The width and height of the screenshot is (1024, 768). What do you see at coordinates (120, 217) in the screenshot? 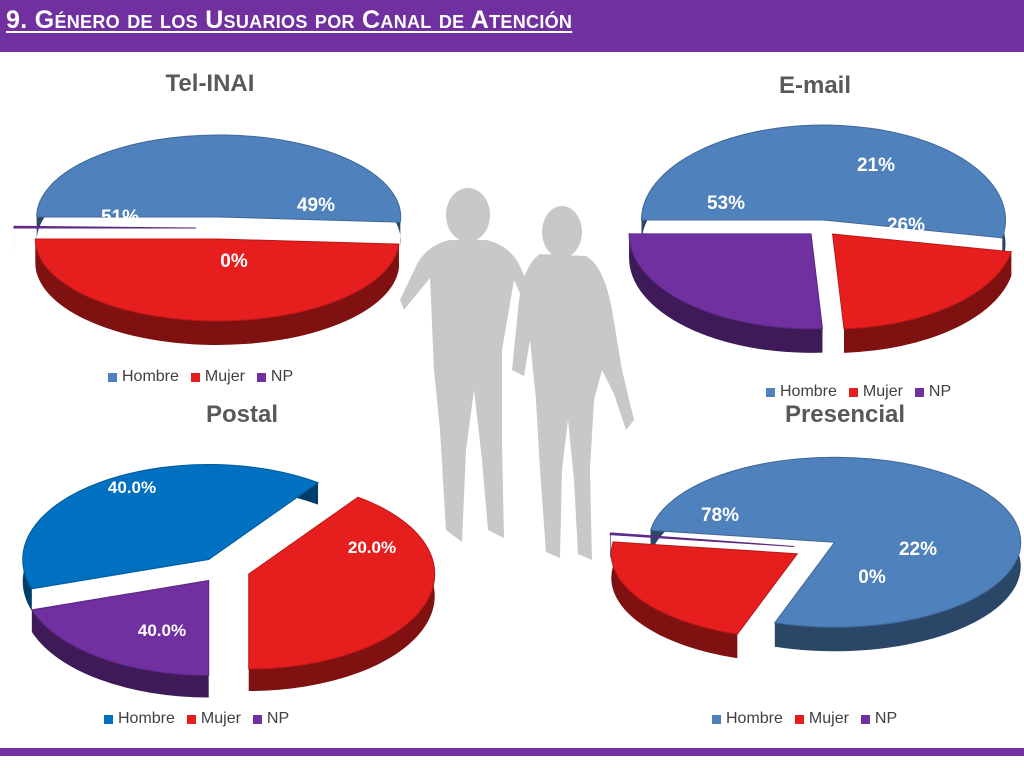
I see `data-label-hombre: 51%` at bounding box center [120, 217].